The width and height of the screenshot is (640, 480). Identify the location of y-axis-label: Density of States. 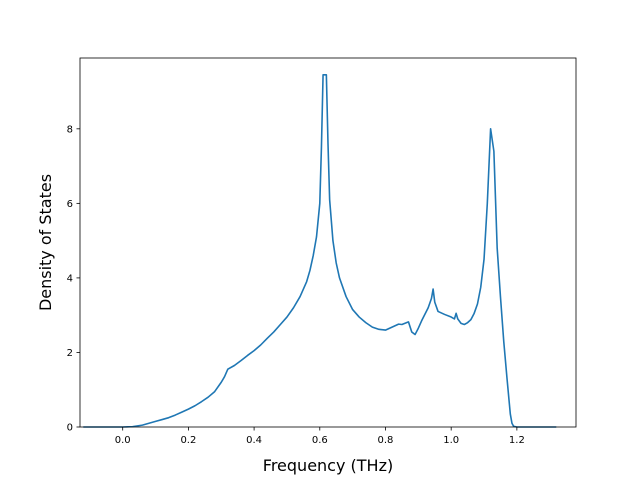
(45, 242).